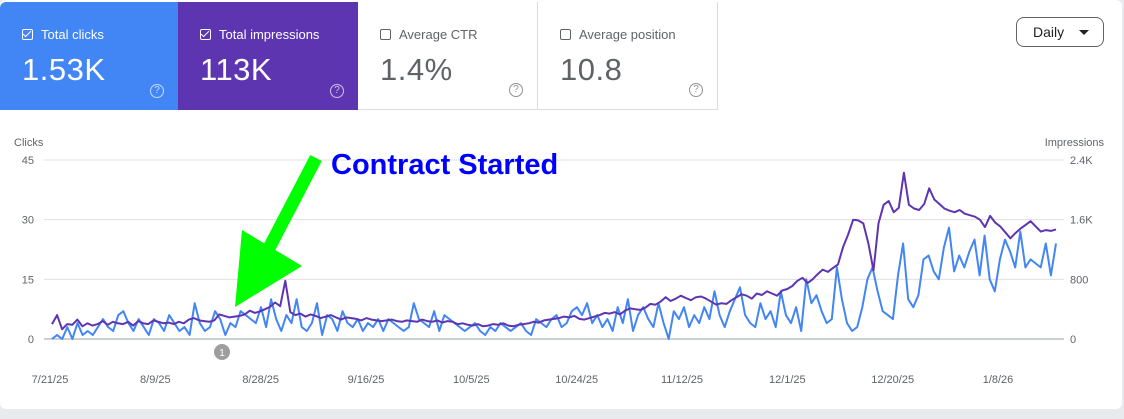 This screenshot has height=419, width=1124. Describe the element at coordinates (787, 380) in the screenshot. I see `x-tick-label: 12/1/25` at that location.